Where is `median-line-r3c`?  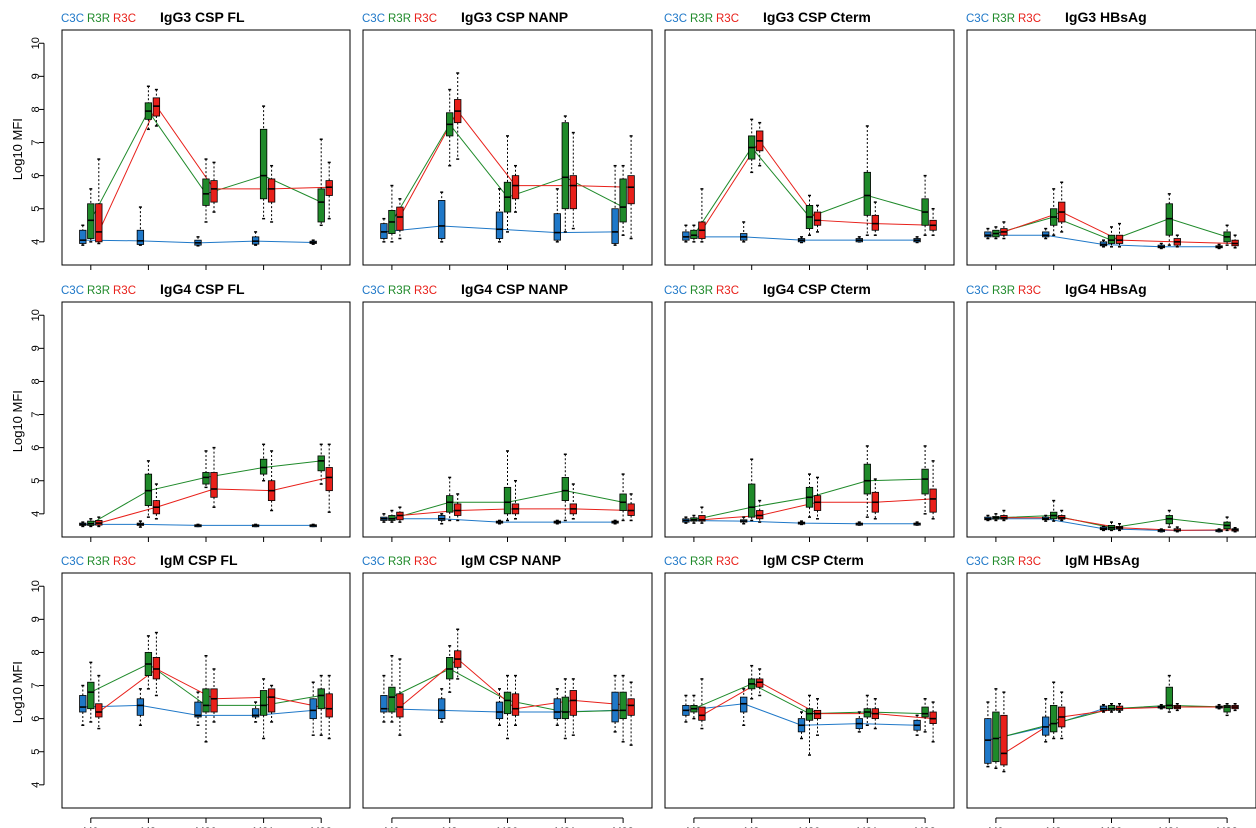 median-line-r3c is located at coordinates (1119, 730).